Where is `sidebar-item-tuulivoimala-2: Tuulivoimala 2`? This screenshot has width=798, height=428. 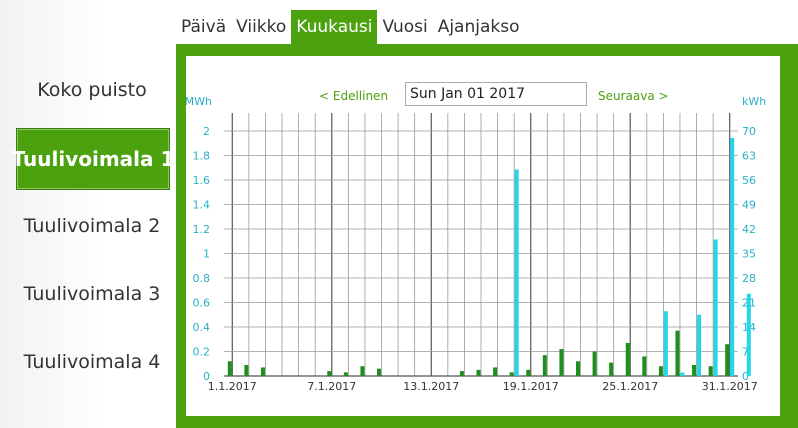
sidebar-item-tuulivoimala-2: Tuulivoimala 2 is located at coordinates (92, 226).